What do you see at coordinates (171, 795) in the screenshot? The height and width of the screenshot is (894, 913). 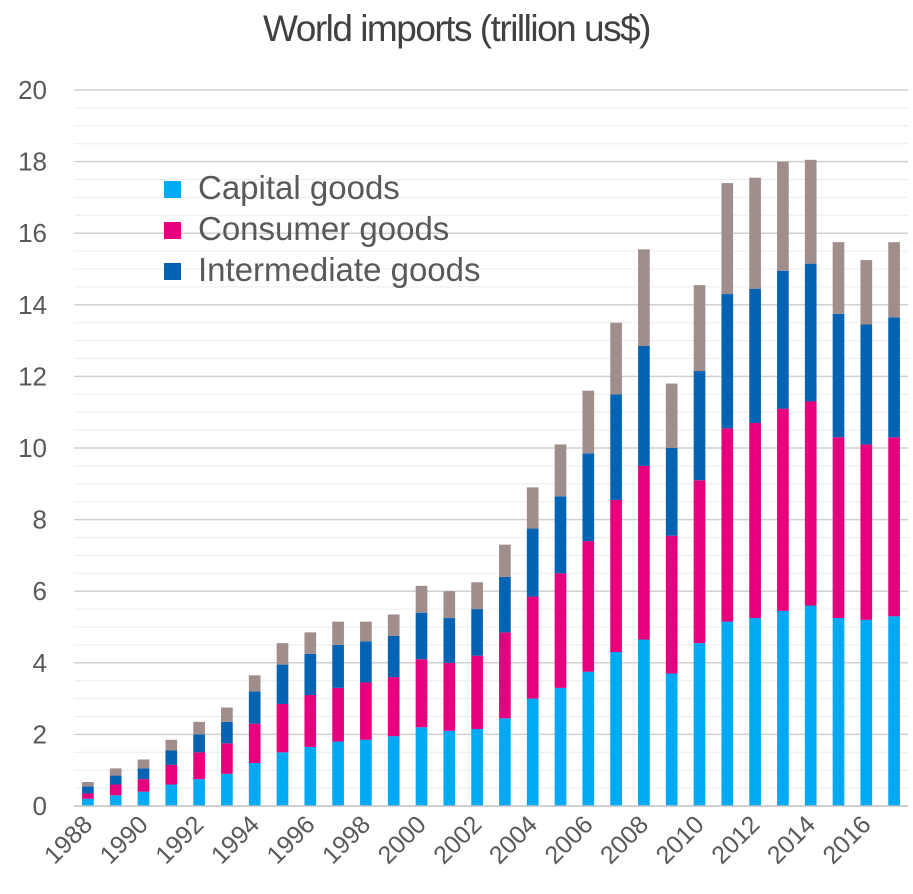 I see `bar-segment-capital-goods-1991` at bounding box center [171, 795].